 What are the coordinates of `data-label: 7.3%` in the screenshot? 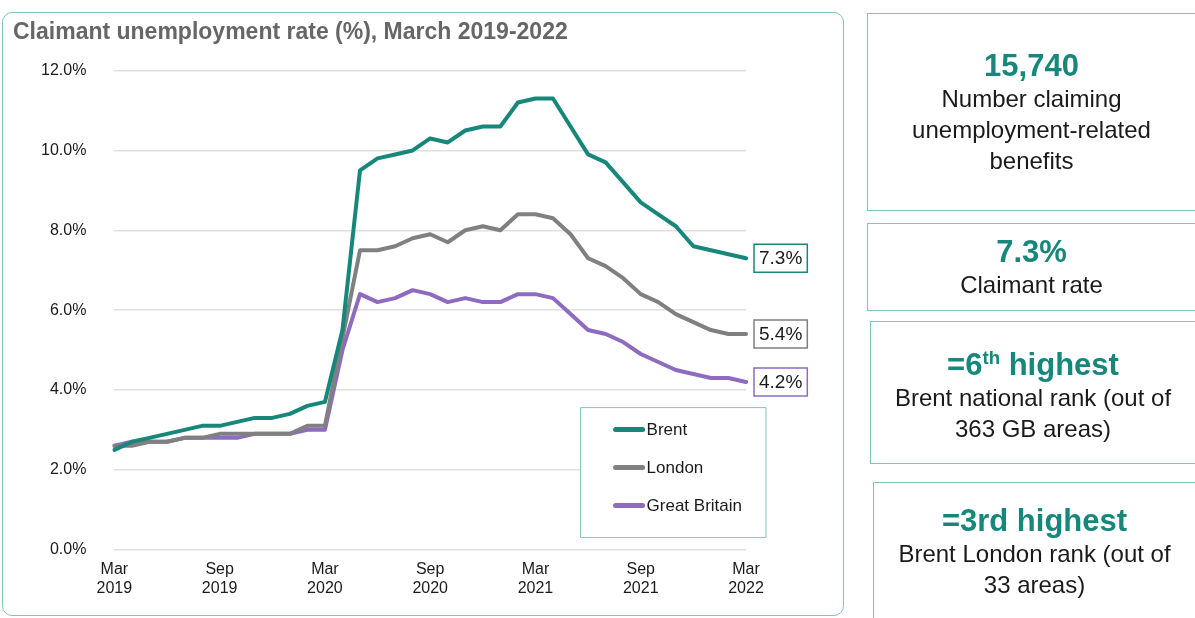 It's located at (781, 258).